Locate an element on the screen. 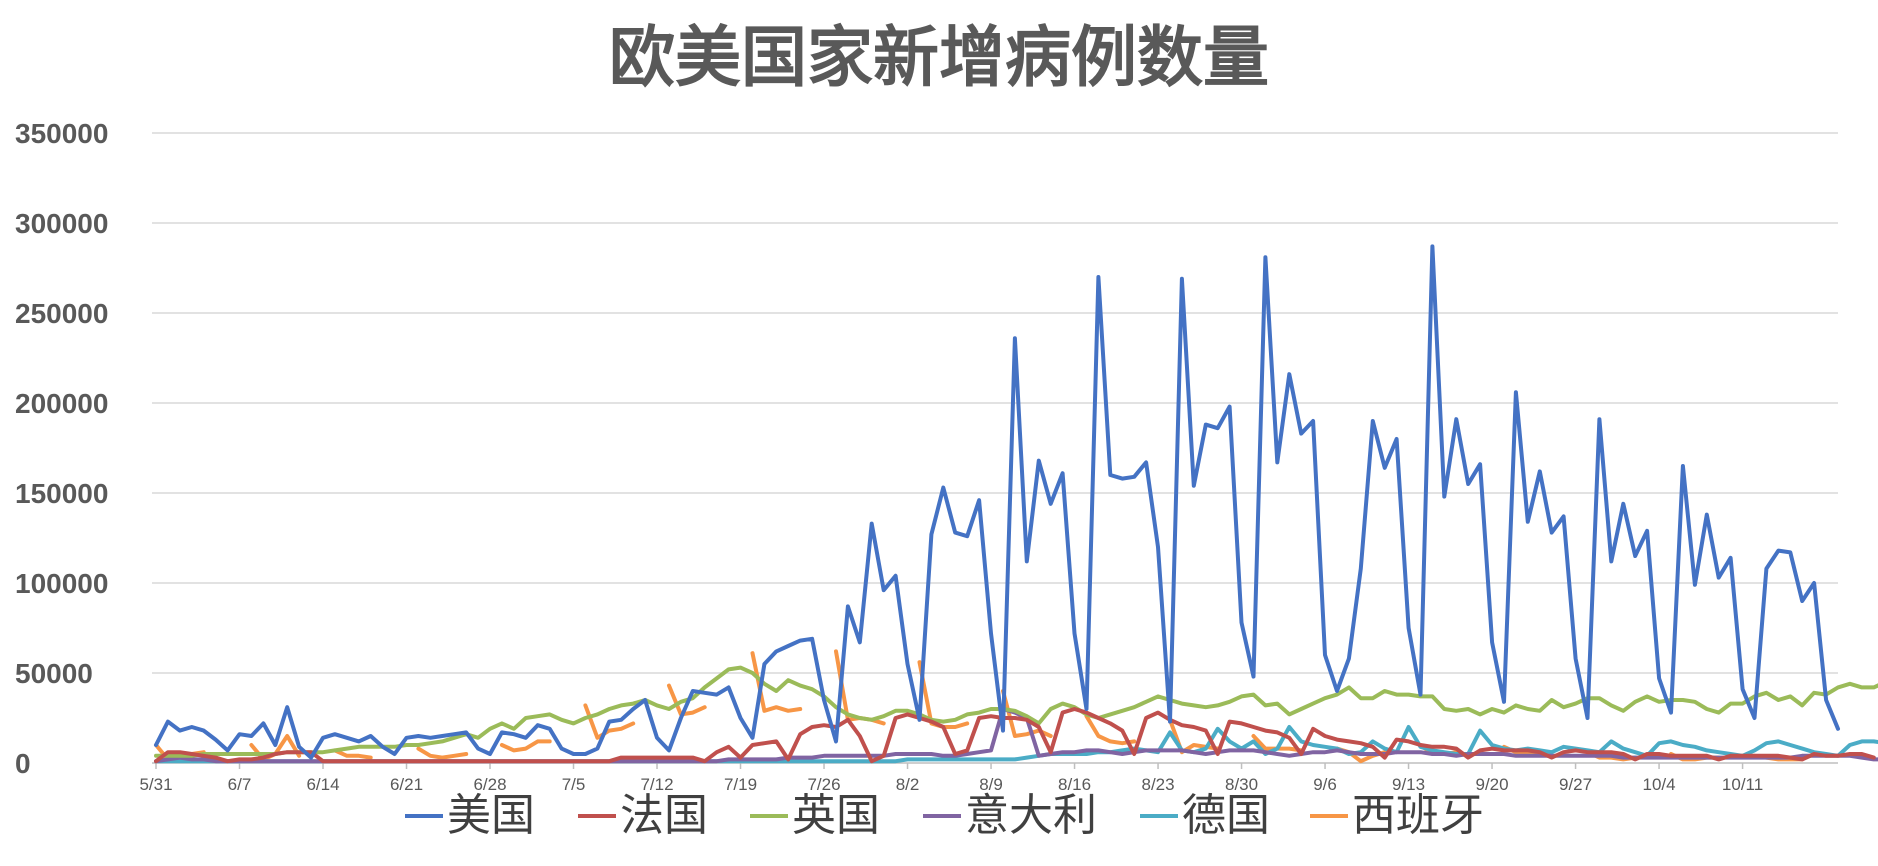 The width and height of the screenshot is (1878, 866). x-tick-label: 9/27 is located at coordinates (1575, 784).